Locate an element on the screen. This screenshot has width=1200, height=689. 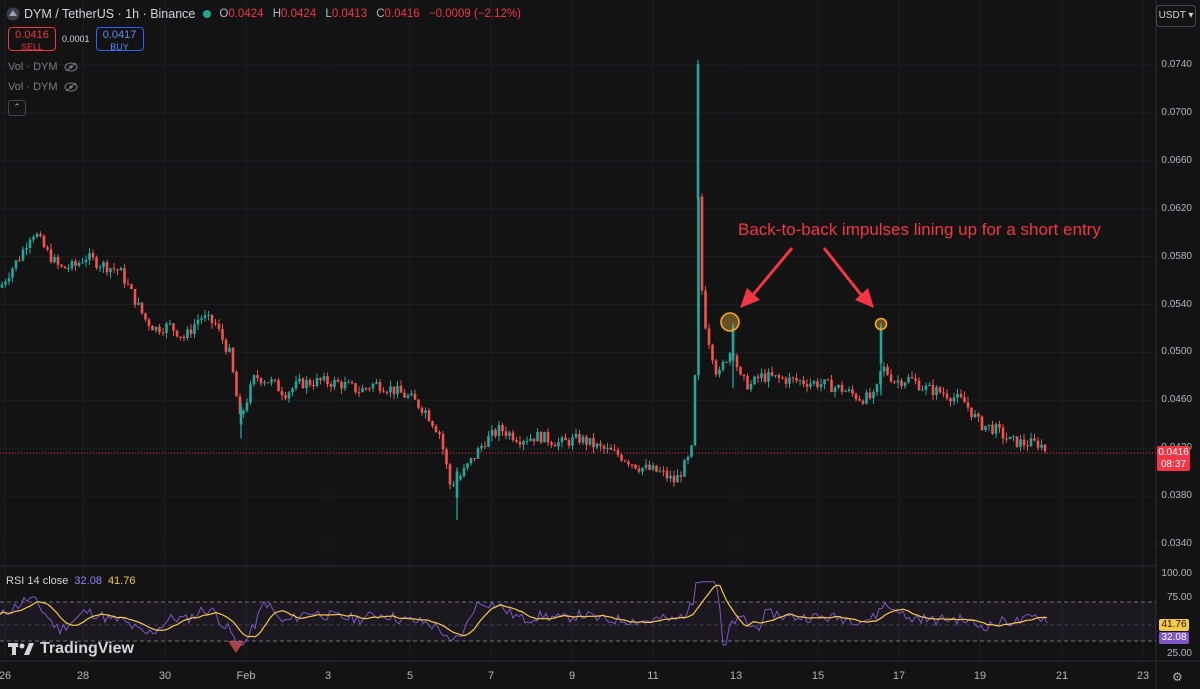
rsi-legend: RSI 14 close 32.08 41.76 is located at coordinates (70, 581).